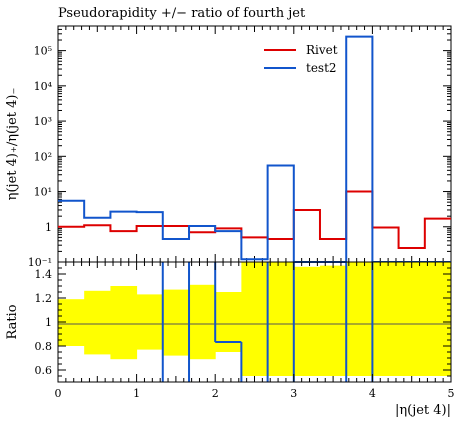  Describe the element at coordinates (48, 322) in the screenshot. I see `ratio-y-tick-label: 1` at that location.